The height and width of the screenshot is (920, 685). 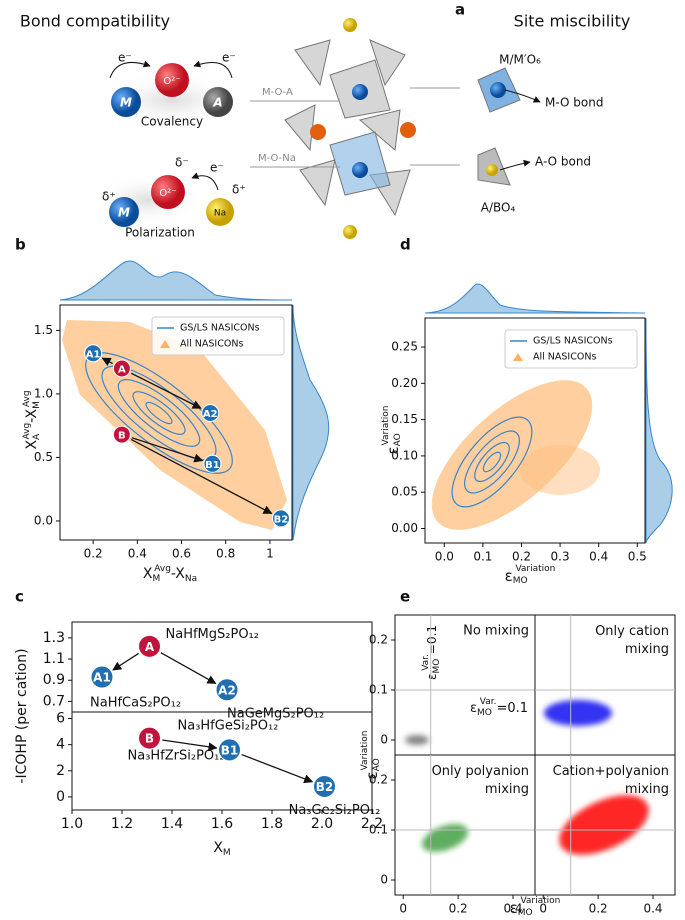 What do you see at coordinates (176, 756) in the screenshot?
I see `compound-label: Na₃HfZrSi₂PO₁₂` at bounding box center [176, 756].